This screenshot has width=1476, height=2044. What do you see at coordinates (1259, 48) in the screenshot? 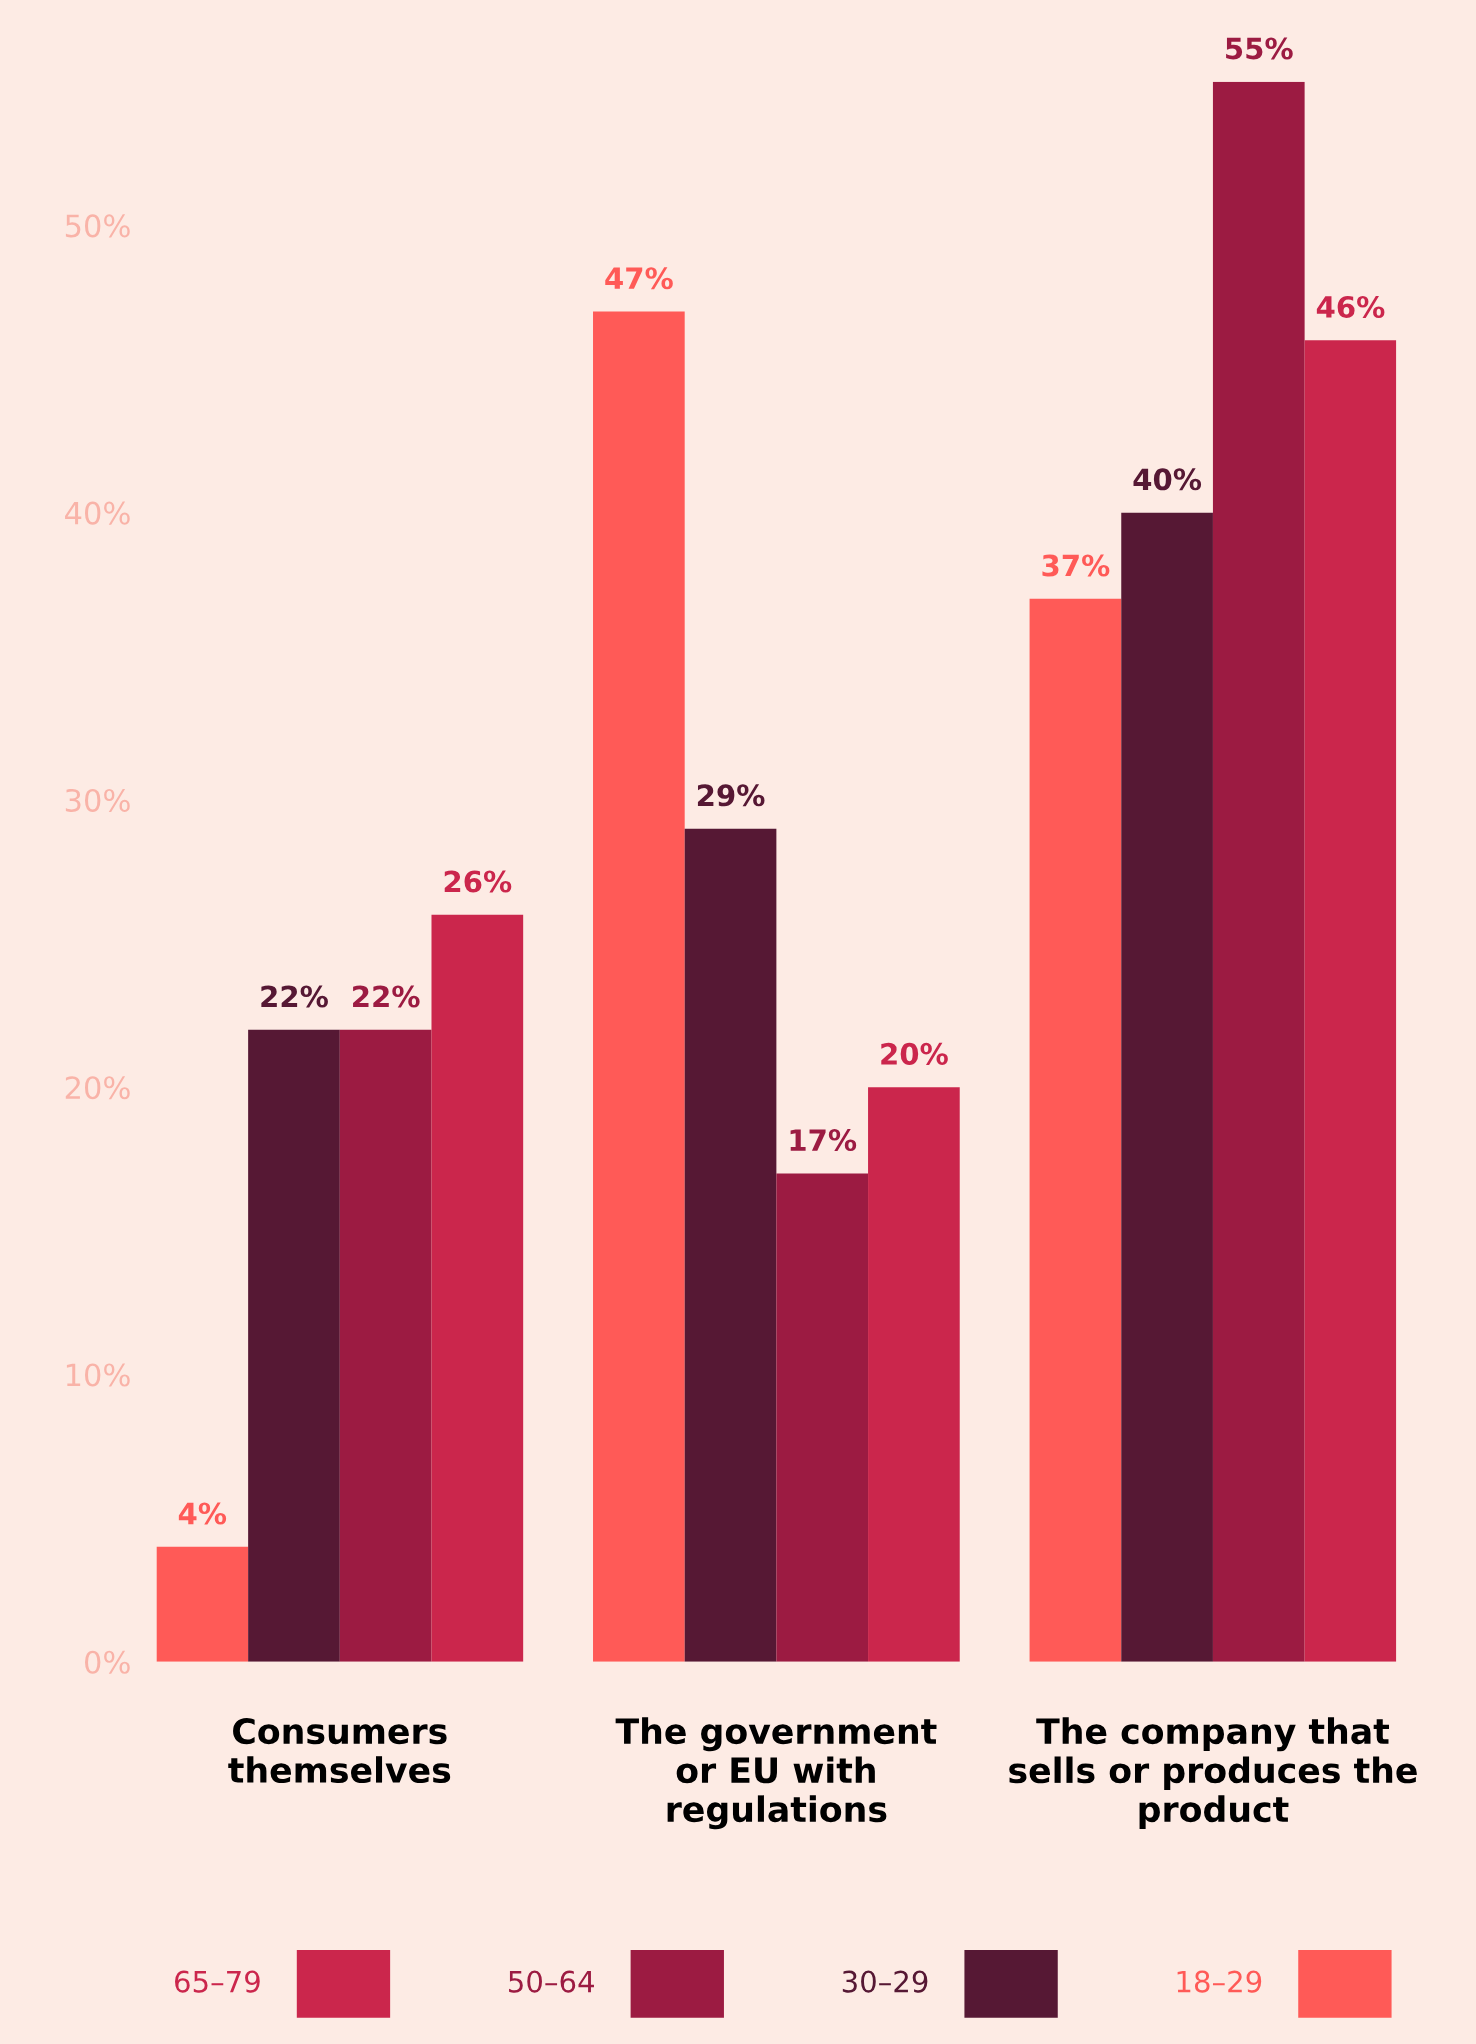
I see `data-label: 55%` at bounding box center [1259, 48].